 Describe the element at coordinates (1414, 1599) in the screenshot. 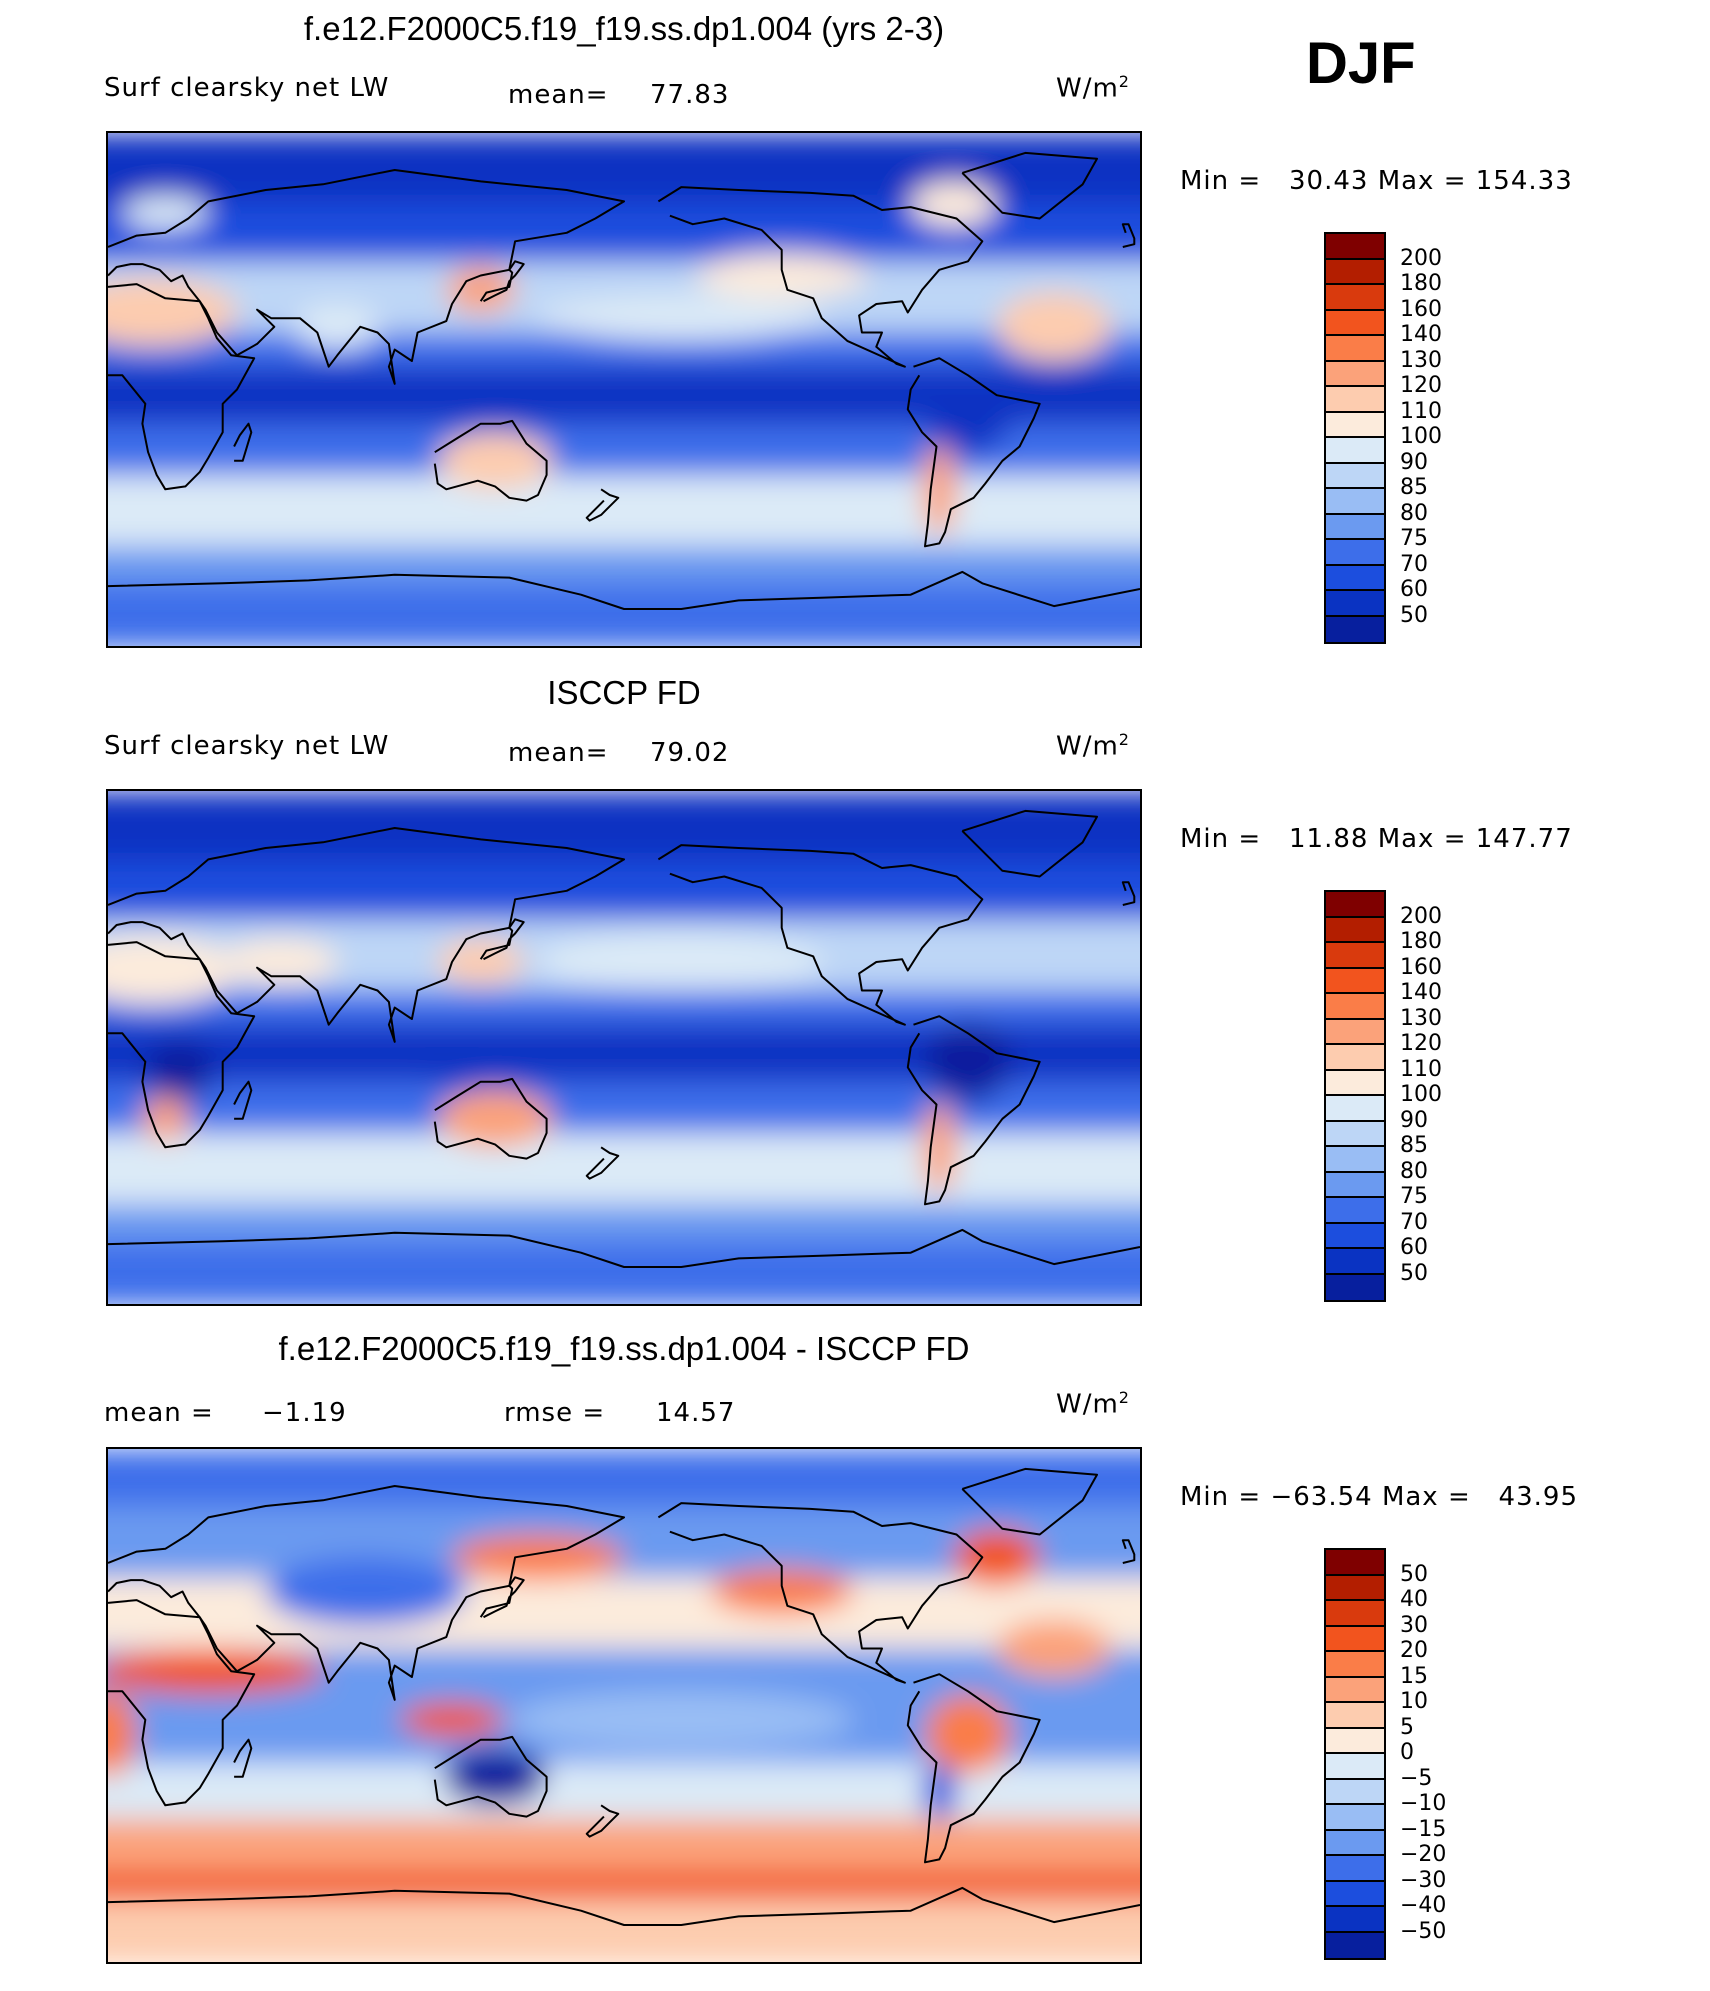

I see `colorbar-level-label: 40` at that location.